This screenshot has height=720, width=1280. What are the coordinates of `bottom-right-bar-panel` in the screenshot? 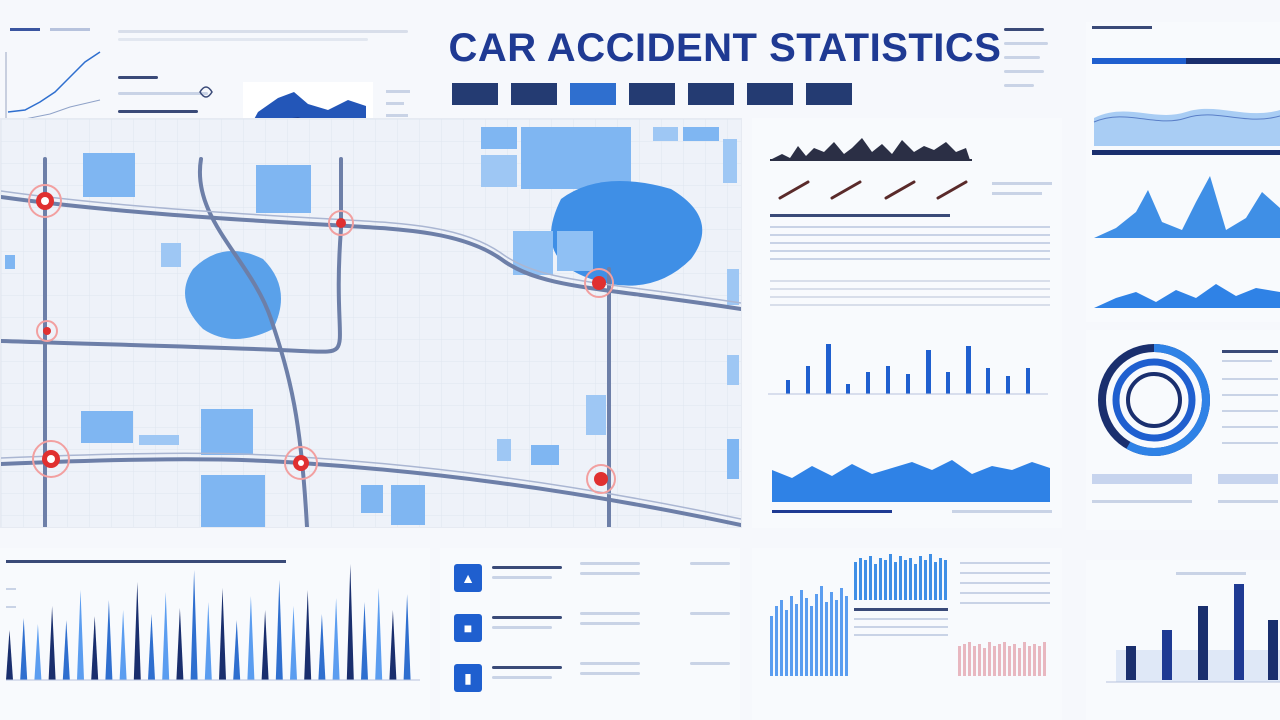 It's located at (1183, 640).